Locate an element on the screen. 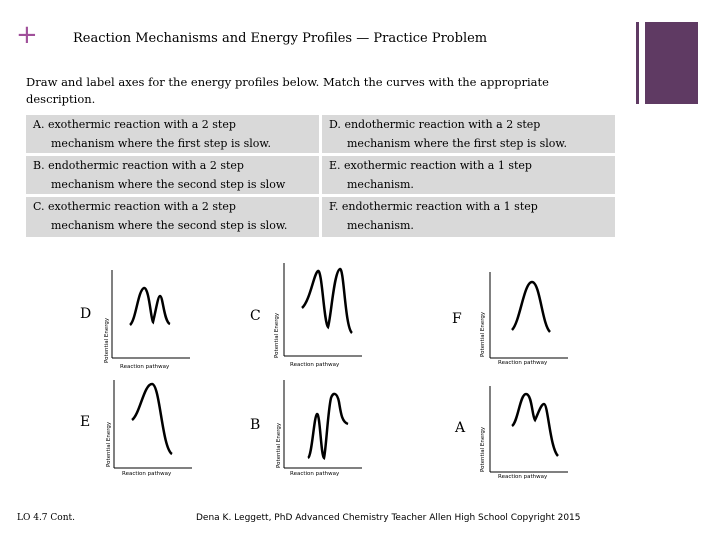 The height and width of the screenshot is (540, 720). graph-a-curve is located at coordinates (535, 424).